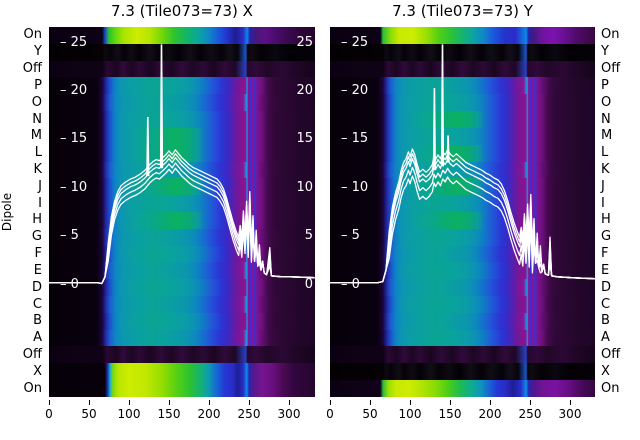 This screenshot has height=440, width=640. I want to click on dipole-label-right-p-3: P, so click(605, 85).